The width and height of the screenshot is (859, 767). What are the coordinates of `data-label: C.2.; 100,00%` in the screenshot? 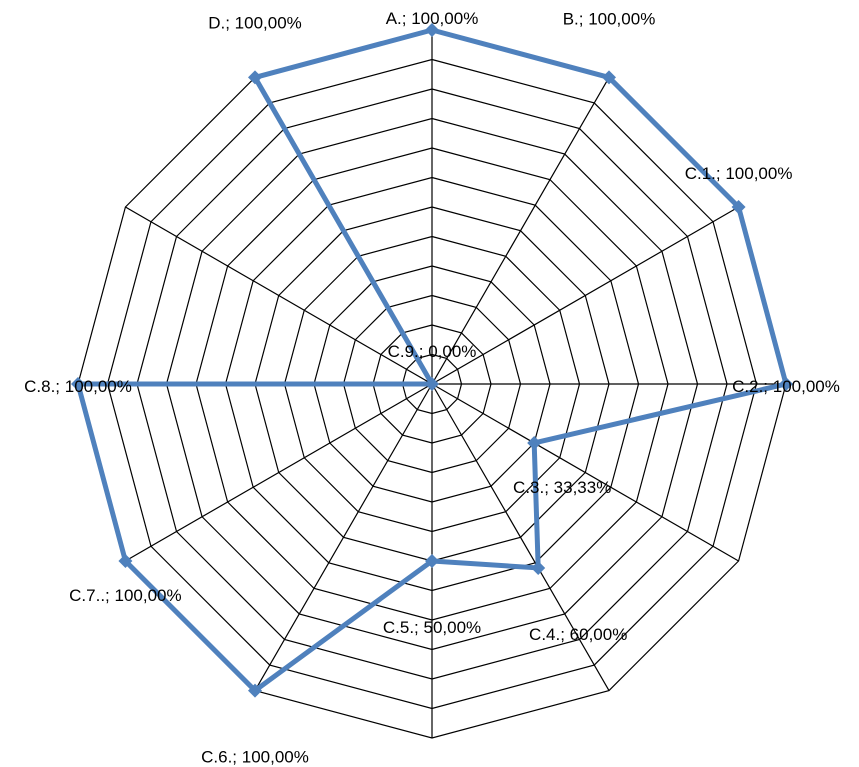 It's located at (786, 386).